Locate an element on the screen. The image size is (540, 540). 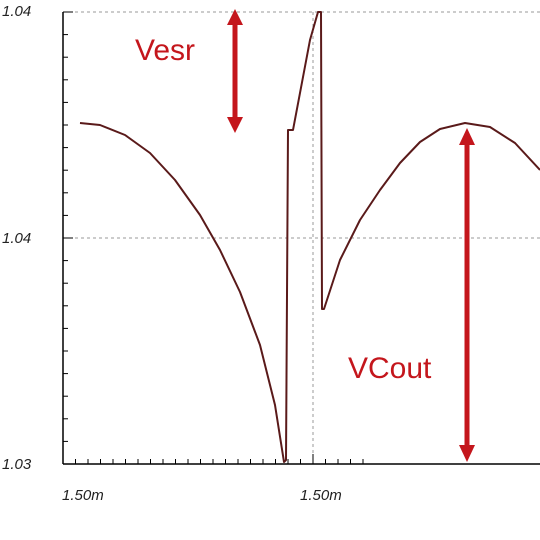
x-tick-label-mid: 1.50m is located at coordinates (321, 495).